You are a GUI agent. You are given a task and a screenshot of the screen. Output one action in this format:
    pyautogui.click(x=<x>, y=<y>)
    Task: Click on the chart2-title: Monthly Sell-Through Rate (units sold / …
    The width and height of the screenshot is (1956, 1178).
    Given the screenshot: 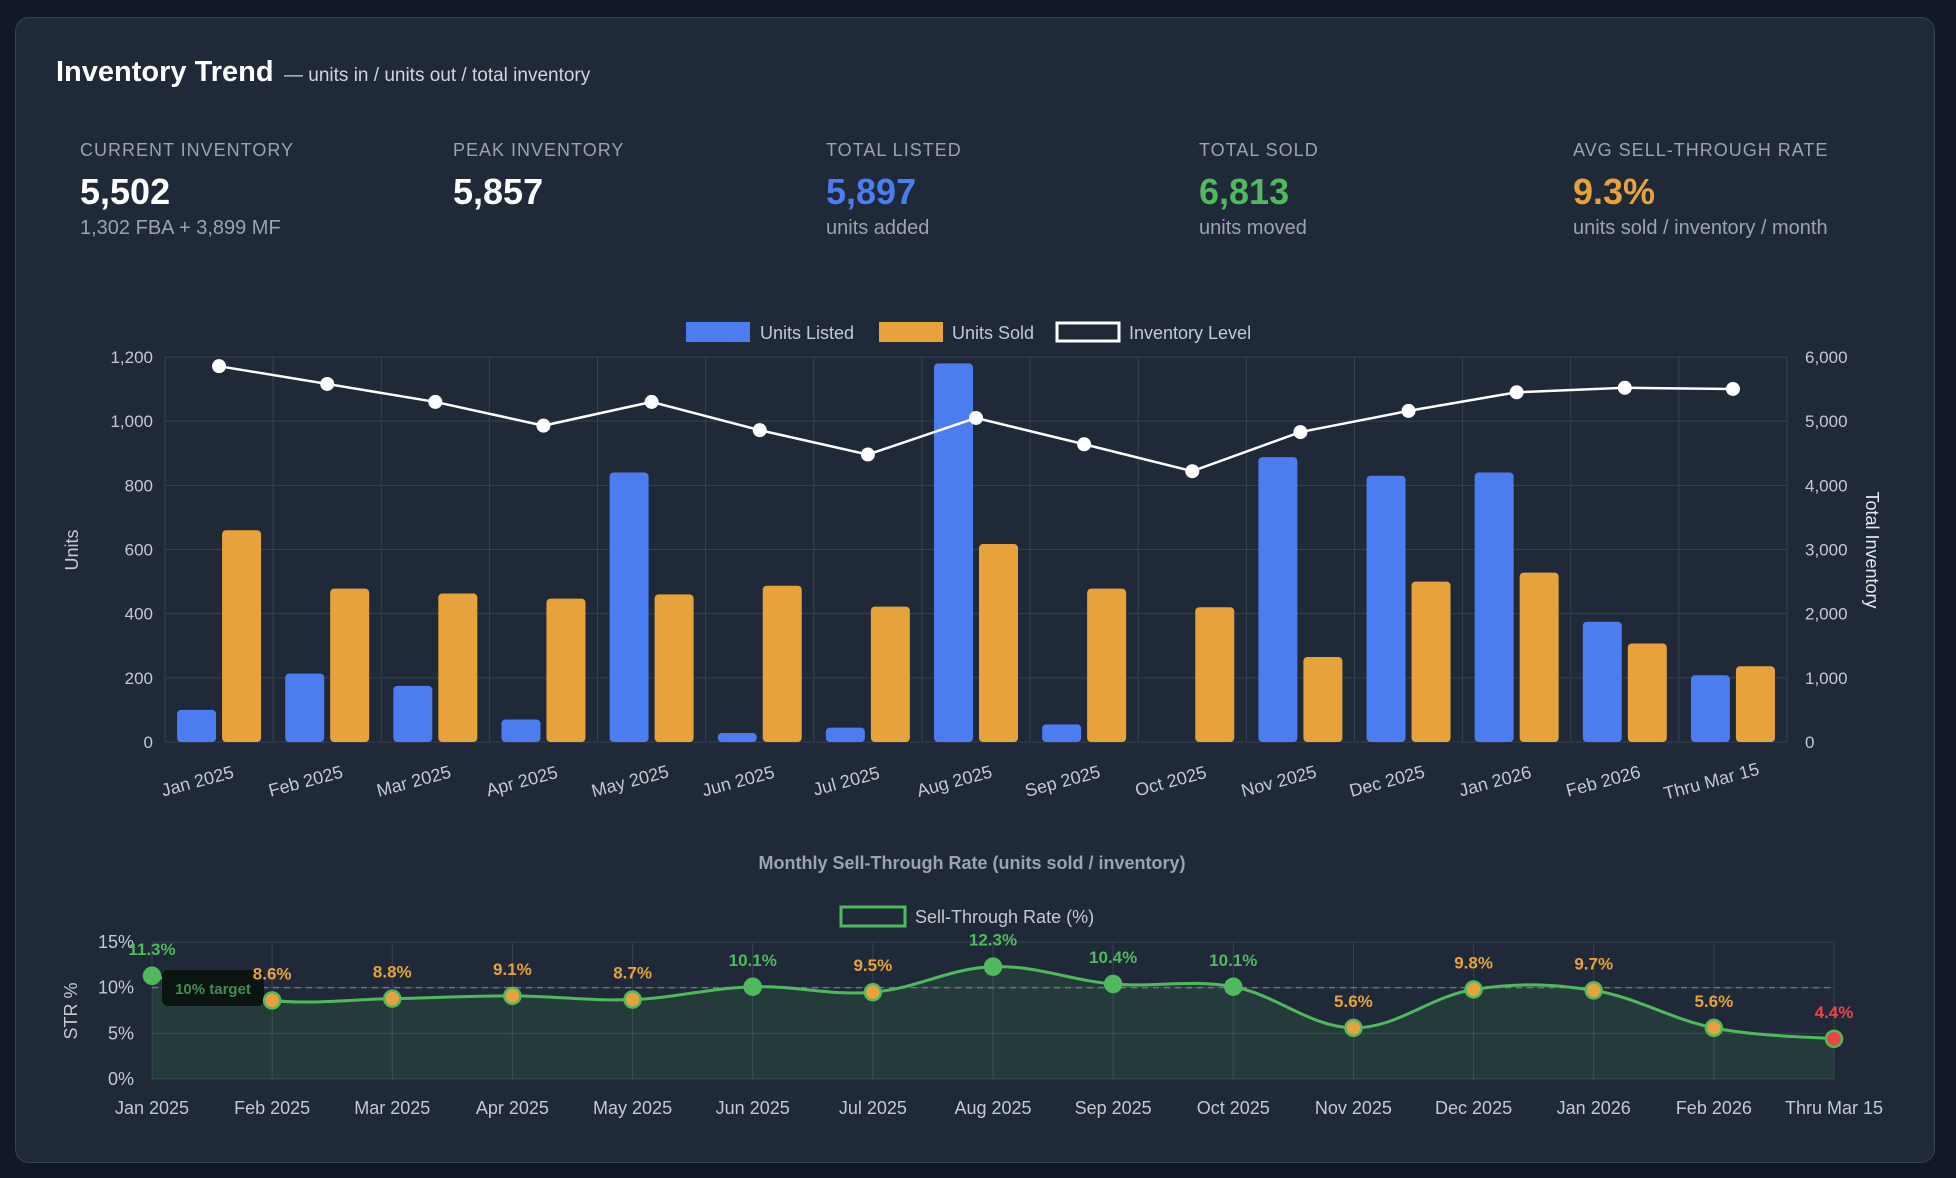 What is the action you would take?
    pyautogui.click(x=972, y=863)
    